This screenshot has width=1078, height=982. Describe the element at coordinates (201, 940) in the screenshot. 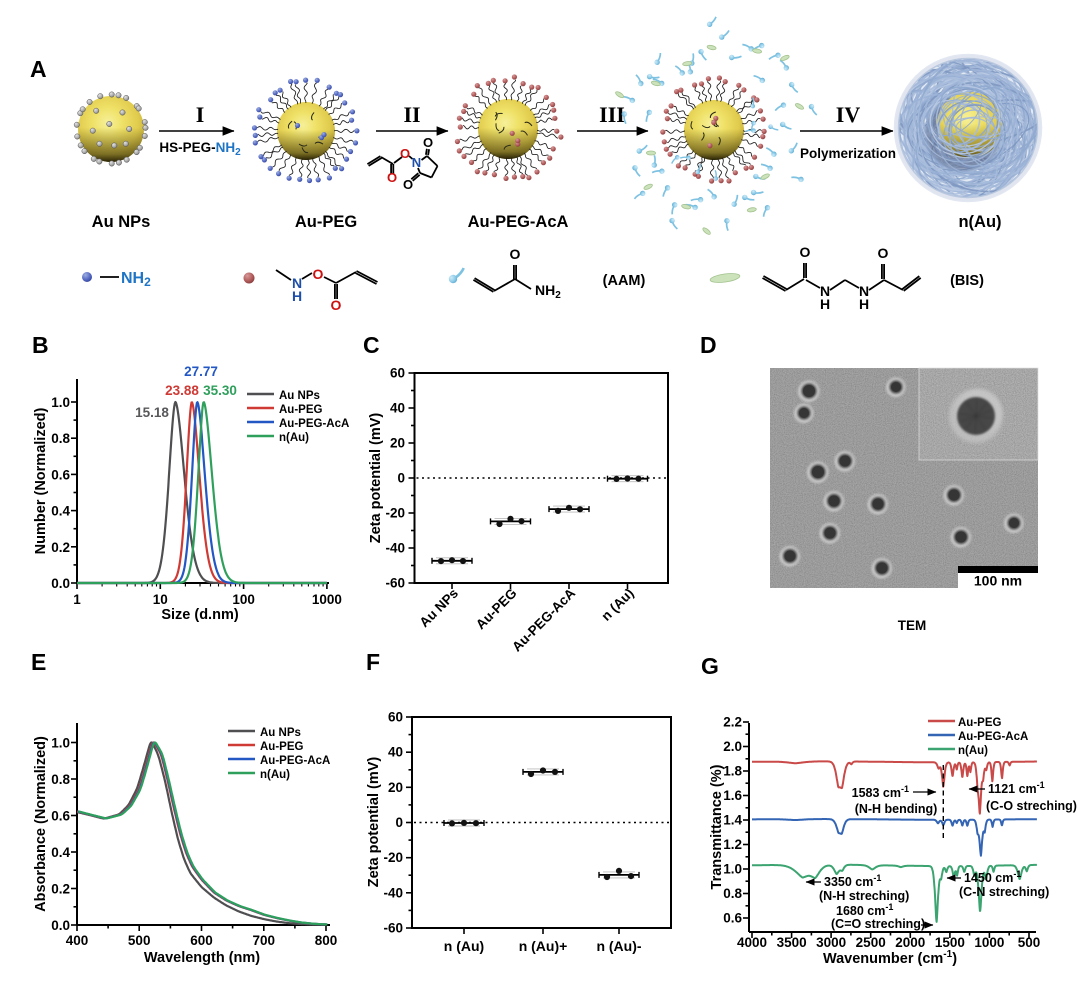

I see `svg-text: 600` at that location.